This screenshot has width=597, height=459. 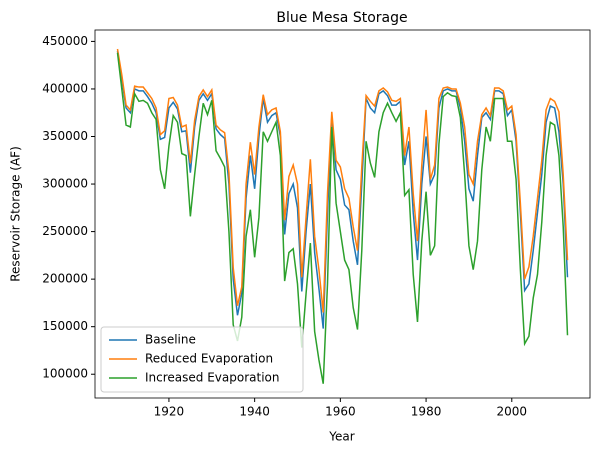 What do you see at coordinates (512, 412) in the screenshot?
I see `x-tick-label: 2000` at bounding box center [512, 412].